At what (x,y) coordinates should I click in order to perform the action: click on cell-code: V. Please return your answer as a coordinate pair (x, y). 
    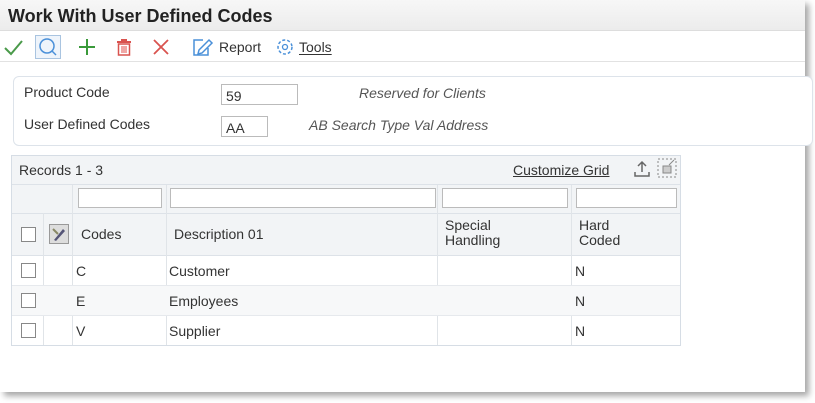
    Looking at the image, I should click on (81, 331).